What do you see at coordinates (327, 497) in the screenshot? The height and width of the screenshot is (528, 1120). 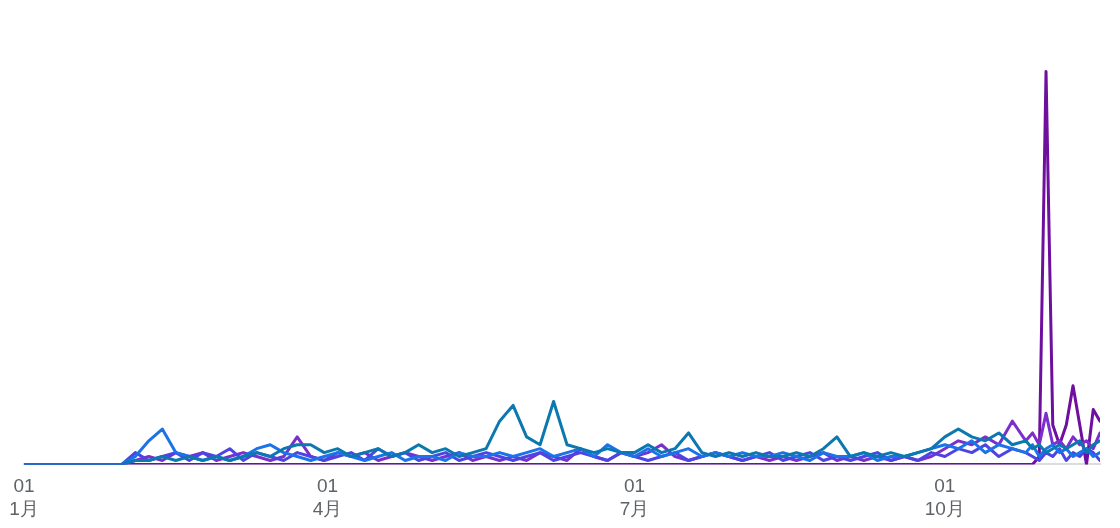 I see `x-tick-label: 01 4月` at bounding box center [327, 497].